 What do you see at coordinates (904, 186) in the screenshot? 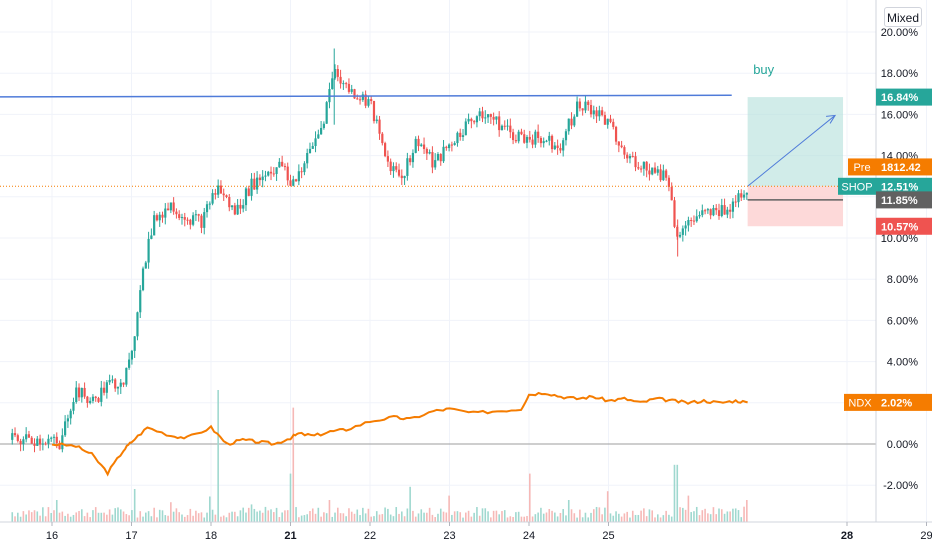
I see `axis-value-tag` at bounding box center [904, 186].